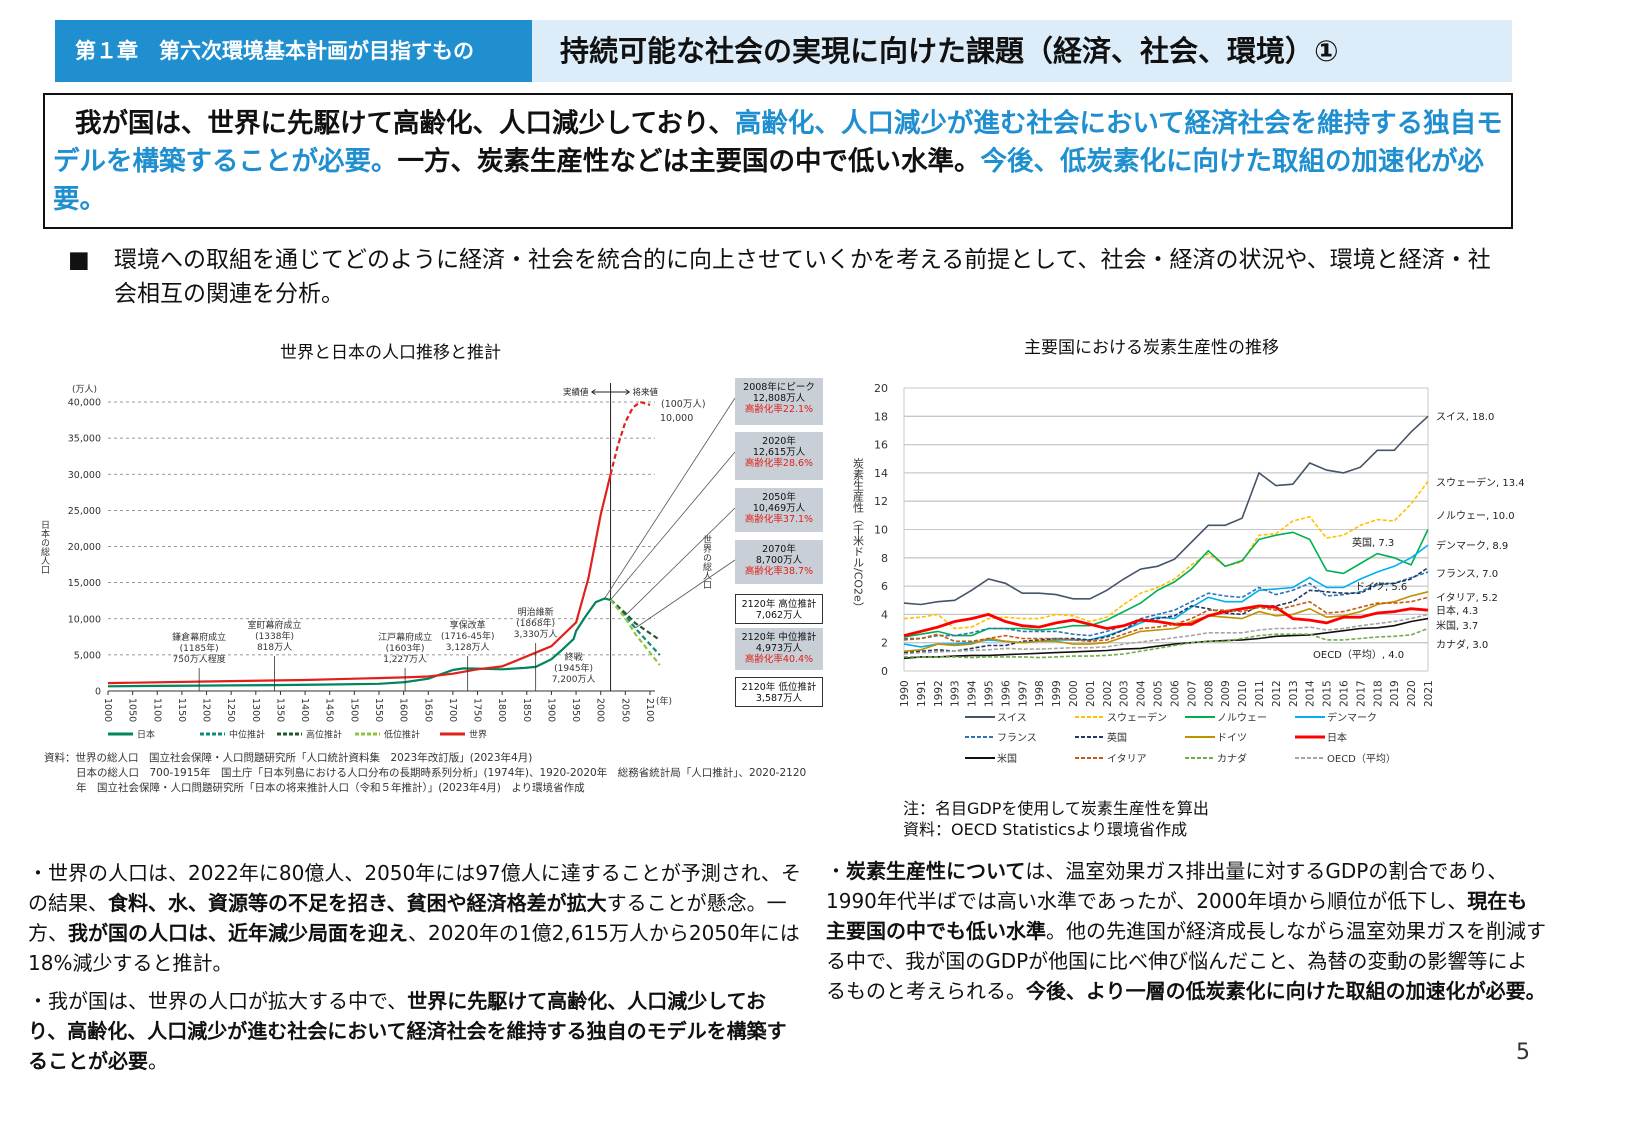 The image size is (1625, 1125). What do you see at coordinates (973, 693) in the screenshot?
I see `x-tick-label: 1994` at bounding box center [973, 693].